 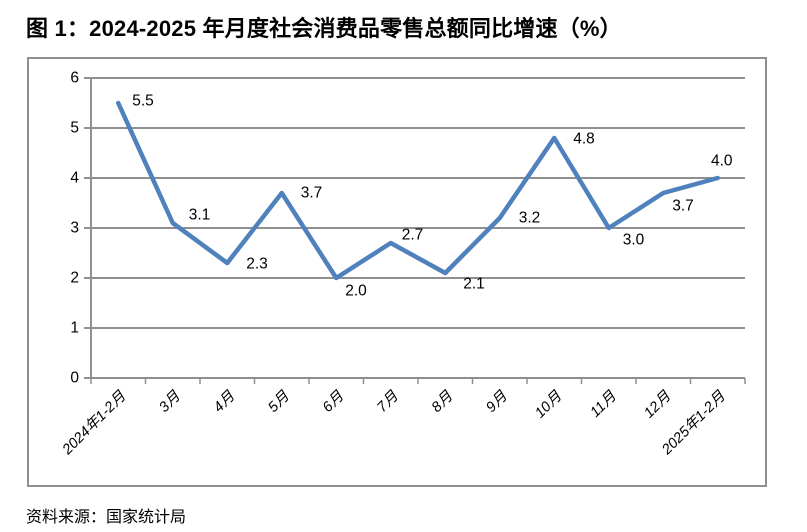 What do you see at coordinates (584, 139) in the screenshot?
I see `data-label: 4.8` at bounding box center [584, 139].